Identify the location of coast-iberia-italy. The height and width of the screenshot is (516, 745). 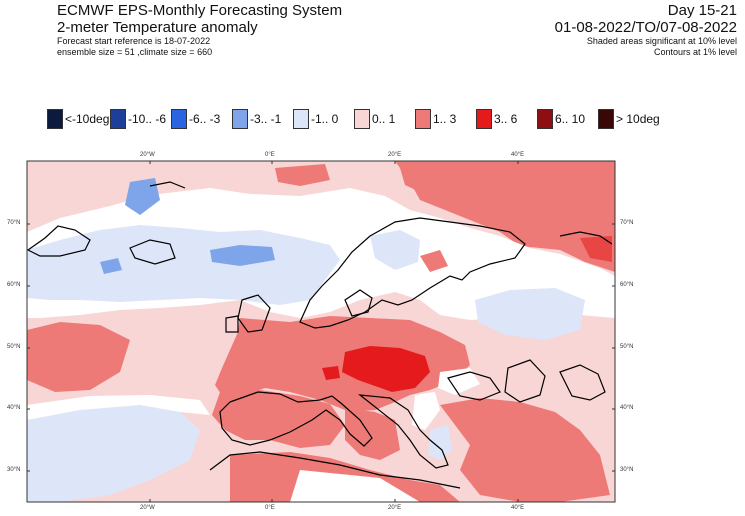
(296, 419).